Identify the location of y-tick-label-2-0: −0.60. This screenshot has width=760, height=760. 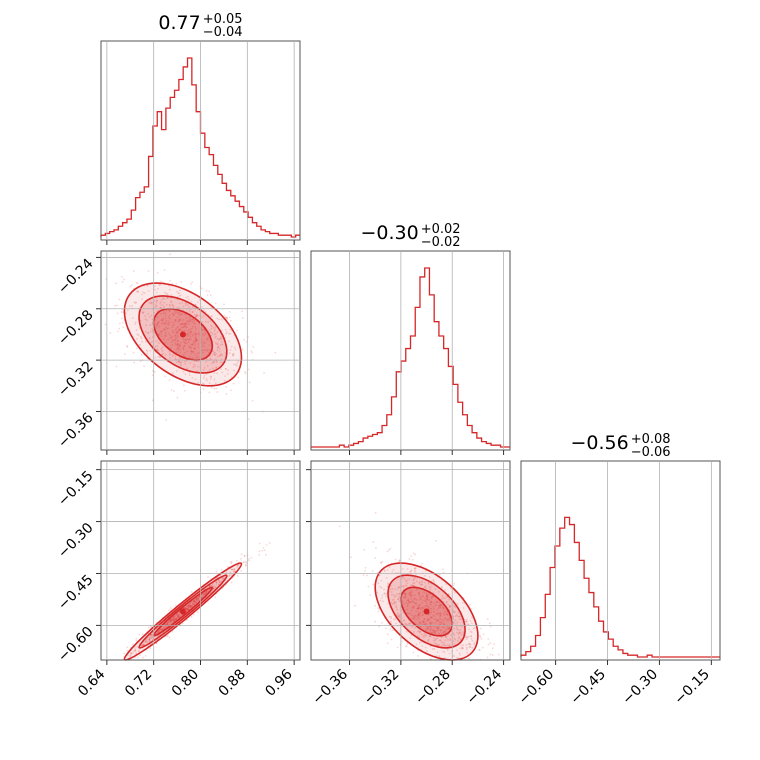
(76, 645).